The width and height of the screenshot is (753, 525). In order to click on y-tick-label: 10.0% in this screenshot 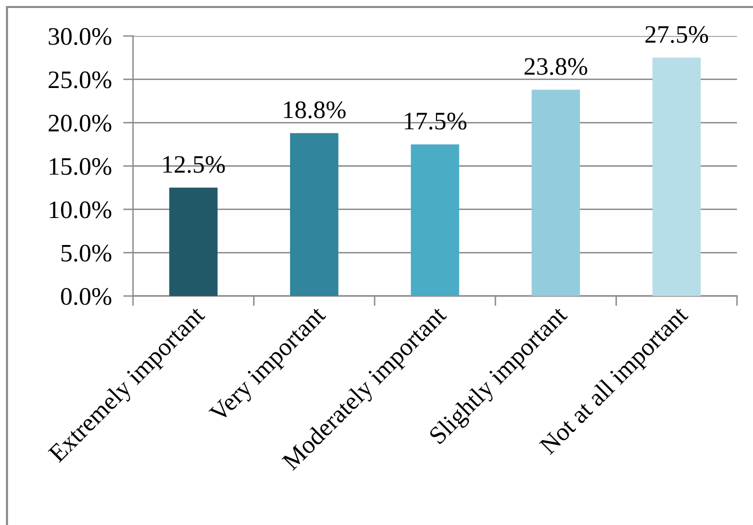, I will do `click(81, 209)`.